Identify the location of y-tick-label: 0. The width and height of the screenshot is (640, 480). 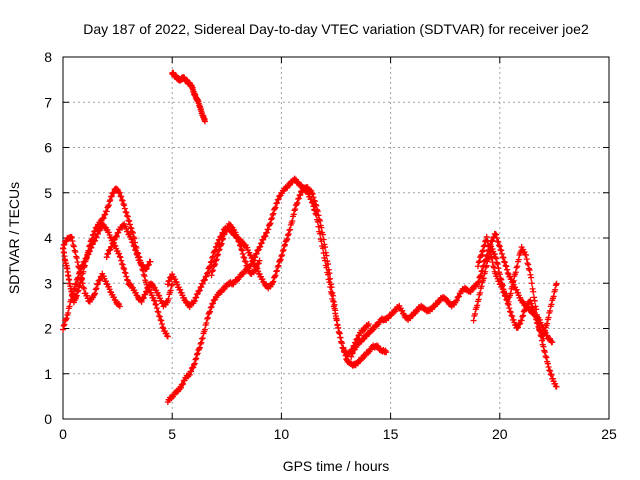
(48, 419).